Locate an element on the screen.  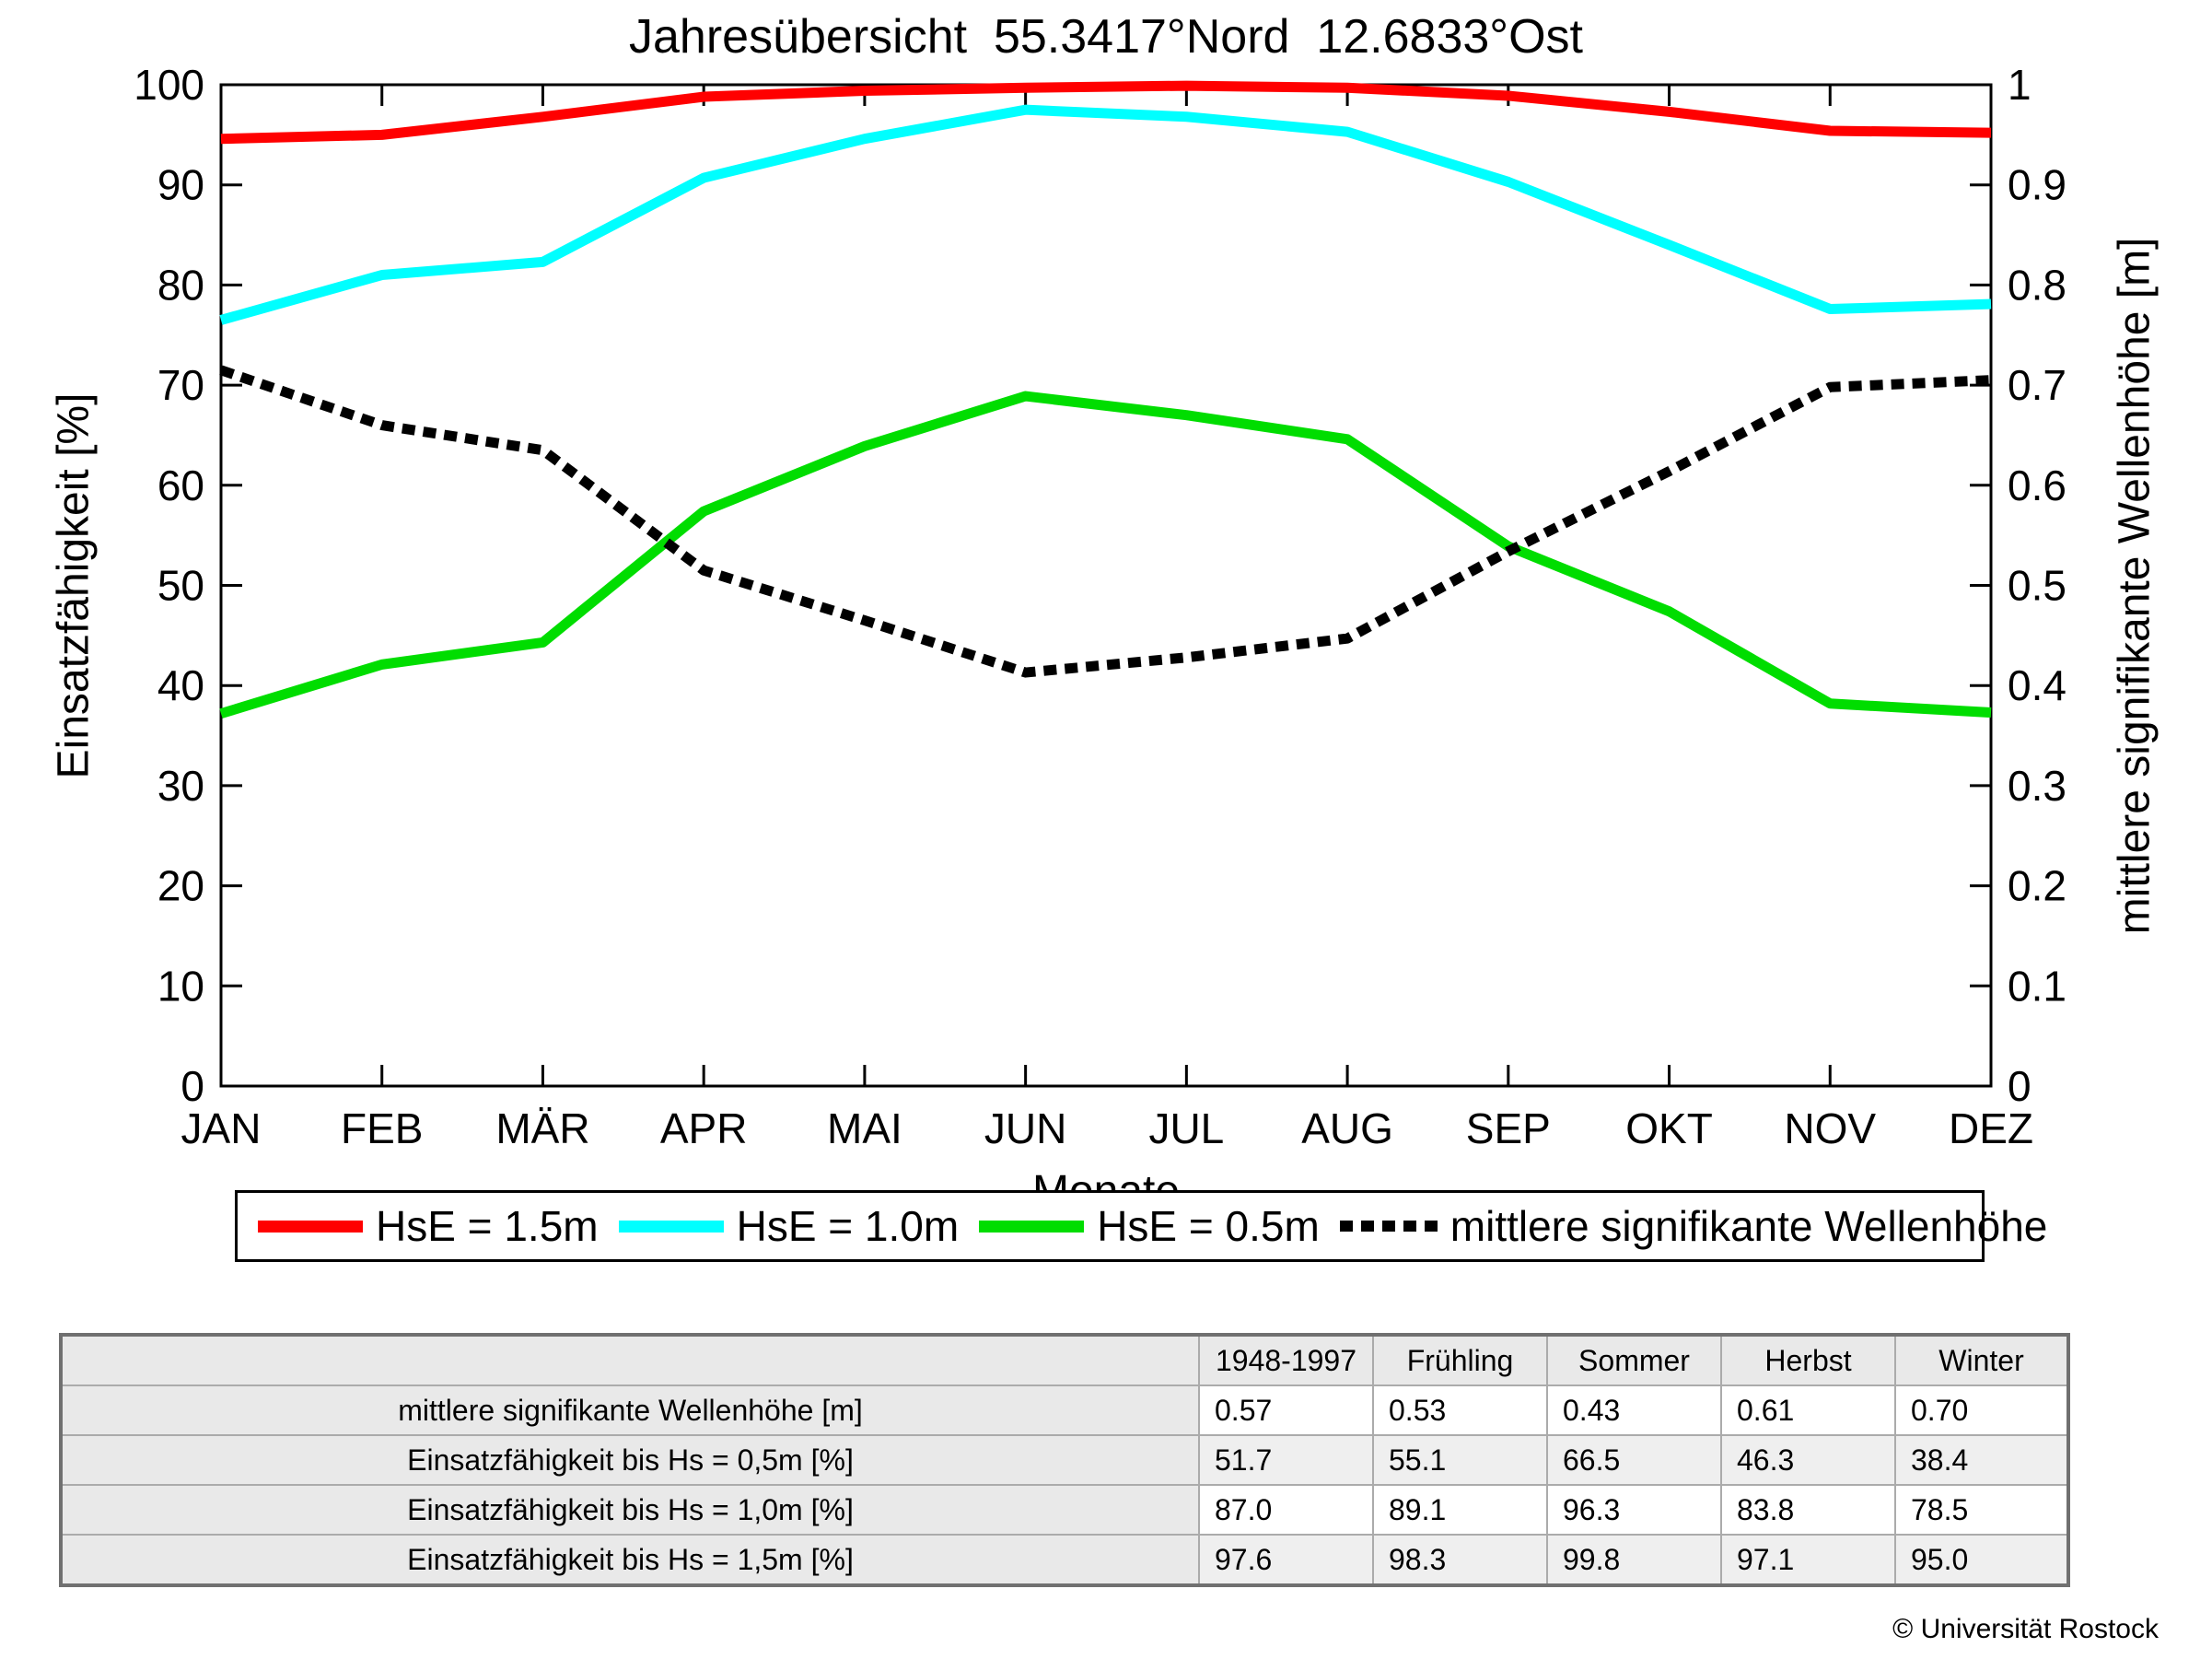
y-axis-label-right: mittlere signifikante Wellenhöhe [m] is located at coordinates (2135, 586).